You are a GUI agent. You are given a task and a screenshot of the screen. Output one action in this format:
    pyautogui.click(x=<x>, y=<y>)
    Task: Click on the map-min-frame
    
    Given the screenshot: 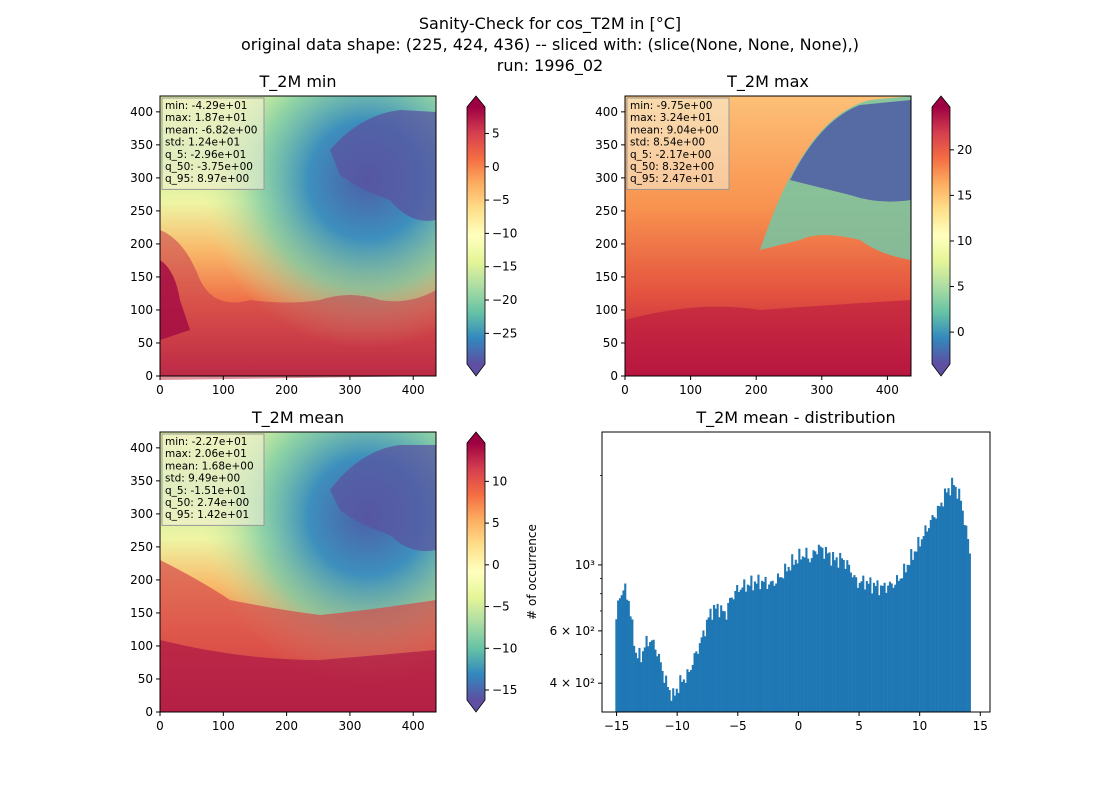 What is the action you would take?
    pyautogui.click(x=298, y=236)
    